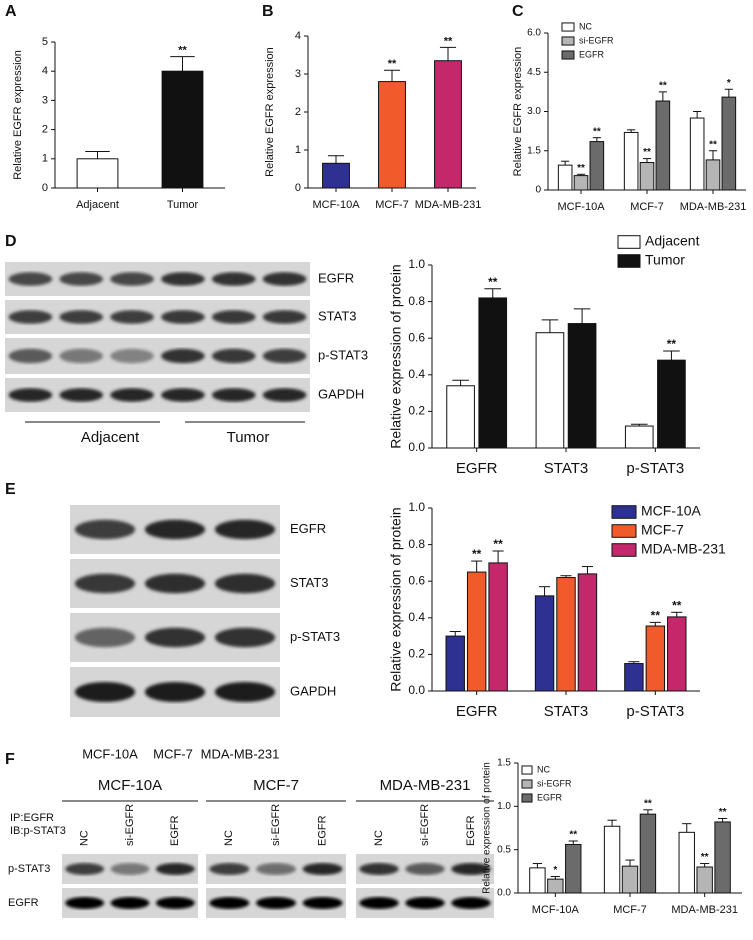  What do you see at coordinates (45, 130) in the screenshot?
I see `y-tick-label: 2` at bounding box center [45, 130].